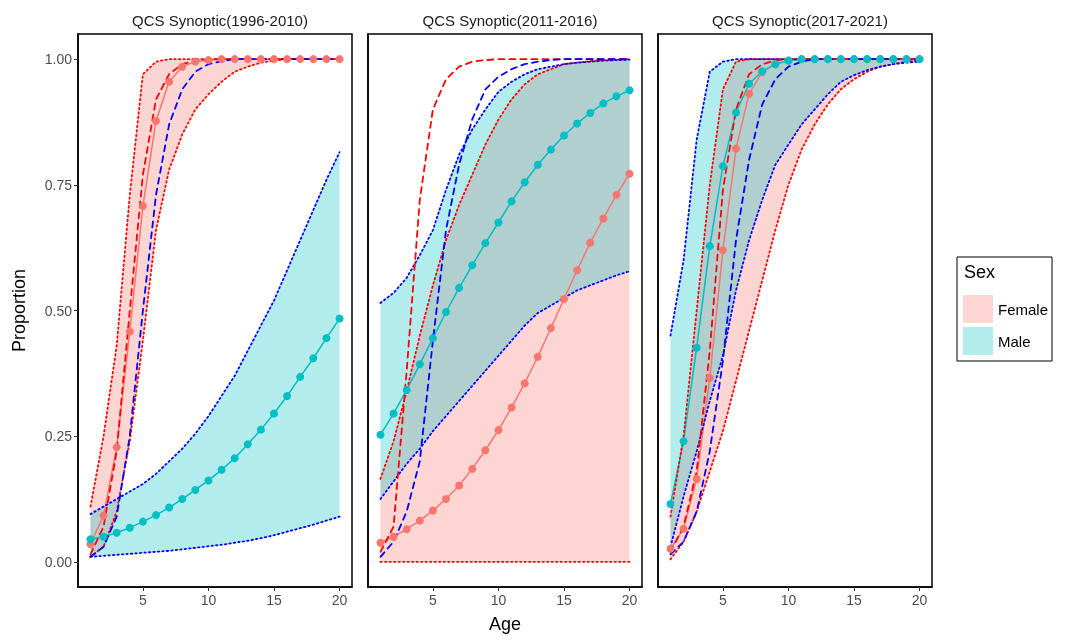 The width and height of the screenshot is (1067, 641). What do you see at coordinates (510, 20) in the screenshot?
I see `chart-title: QCS Synoptic(2011-2016)` at bounding box center [510, 20].